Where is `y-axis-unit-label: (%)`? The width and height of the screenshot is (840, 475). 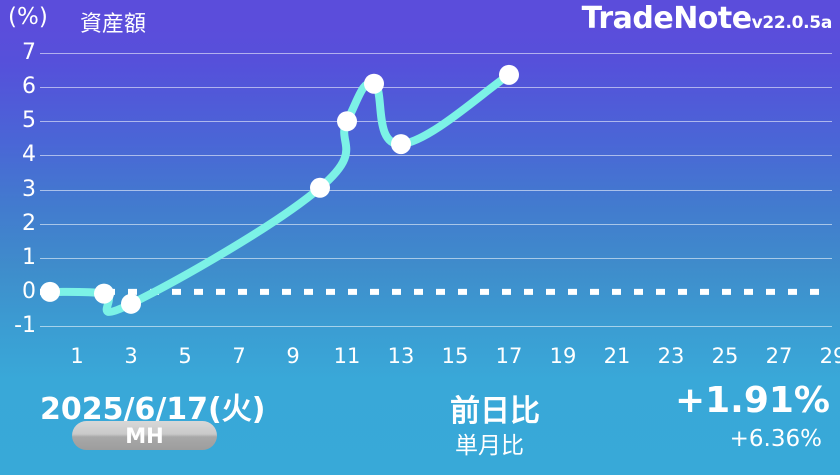 y-axis-unit-label: (%) is located at coordinates (28, 17).